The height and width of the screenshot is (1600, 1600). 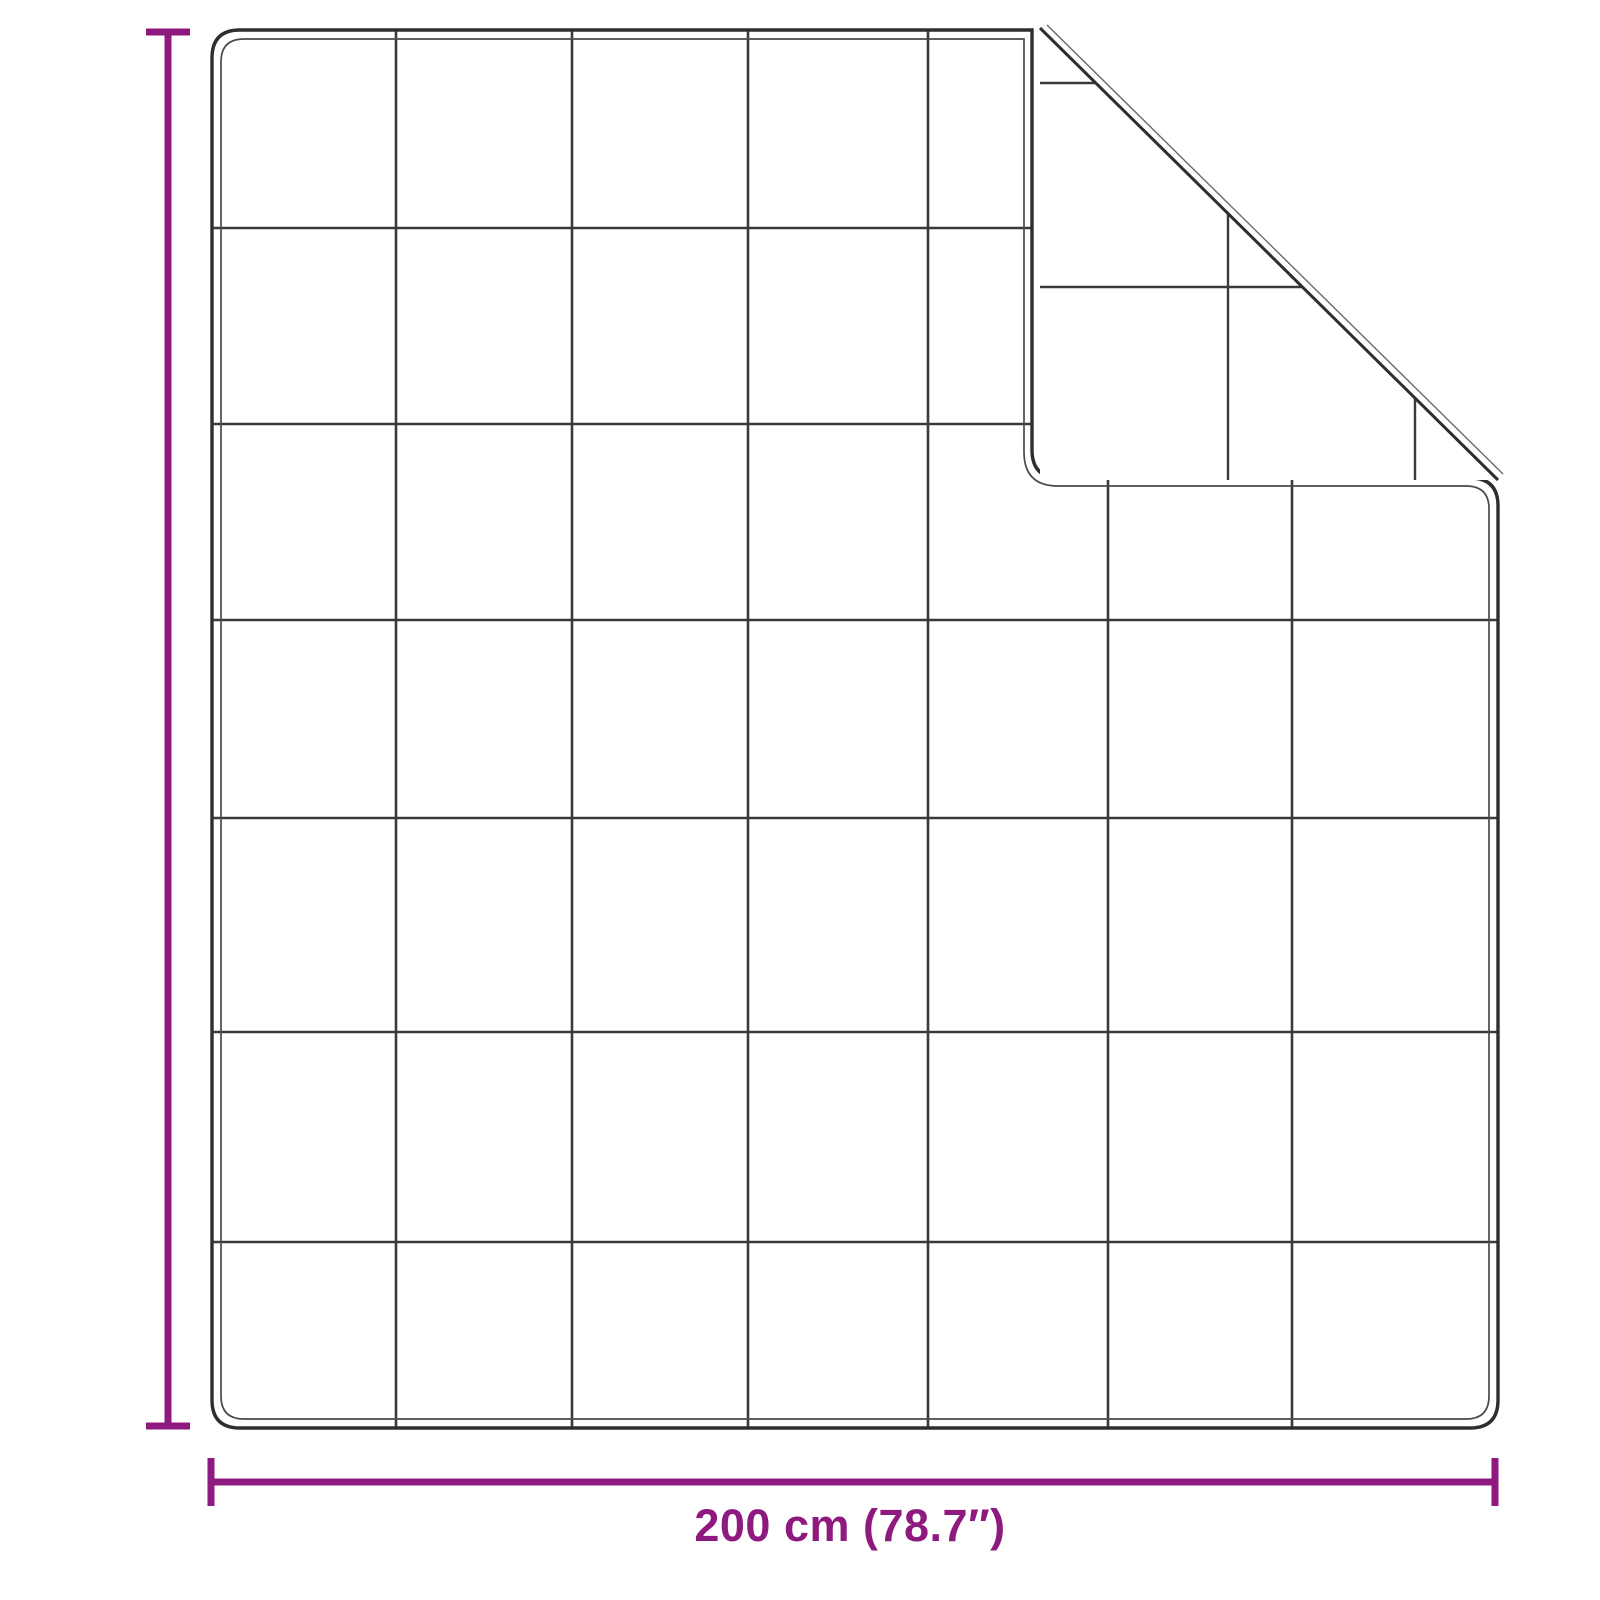 I want to click on fold-diagonal-edge, so click(x=1269, y=254).